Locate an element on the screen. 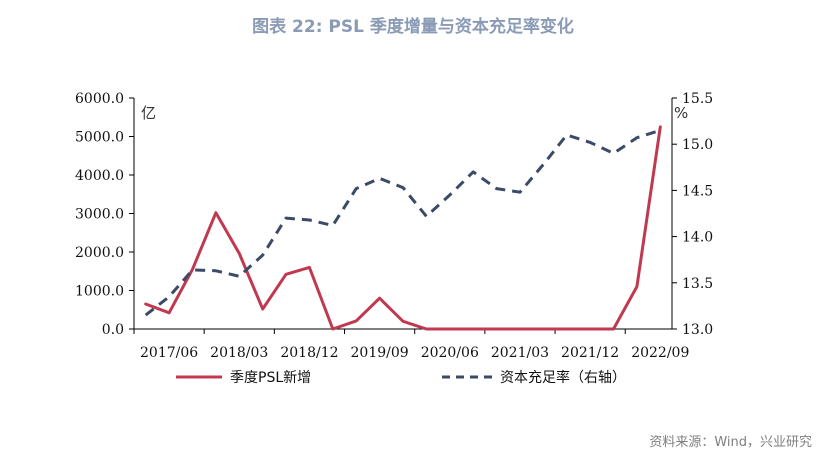 Image resolution: width=826 pixels, height=464 pixels. right-axis-unit: % is located at coordinates (681, 113).